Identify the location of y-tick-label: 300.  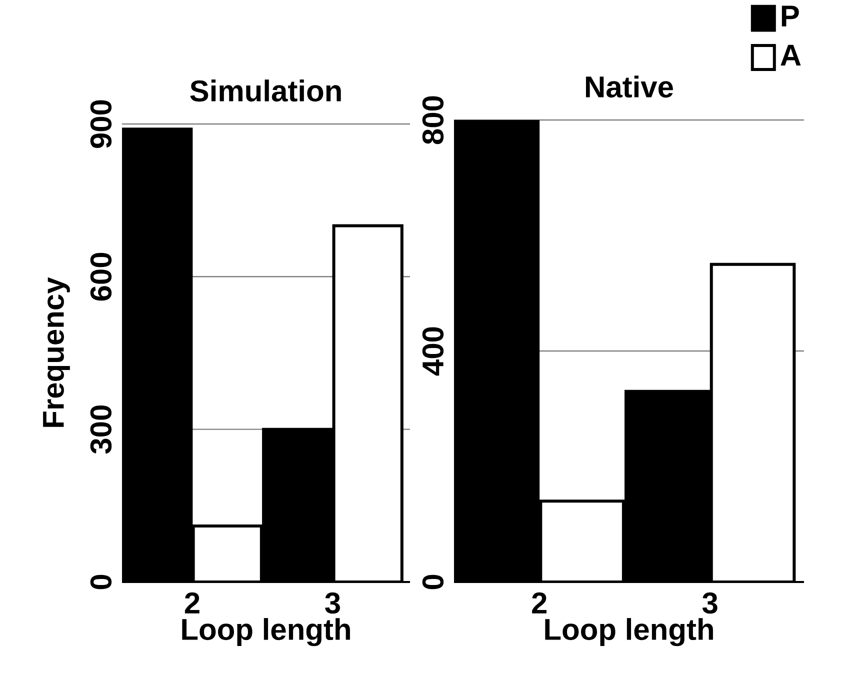
(101, 430).